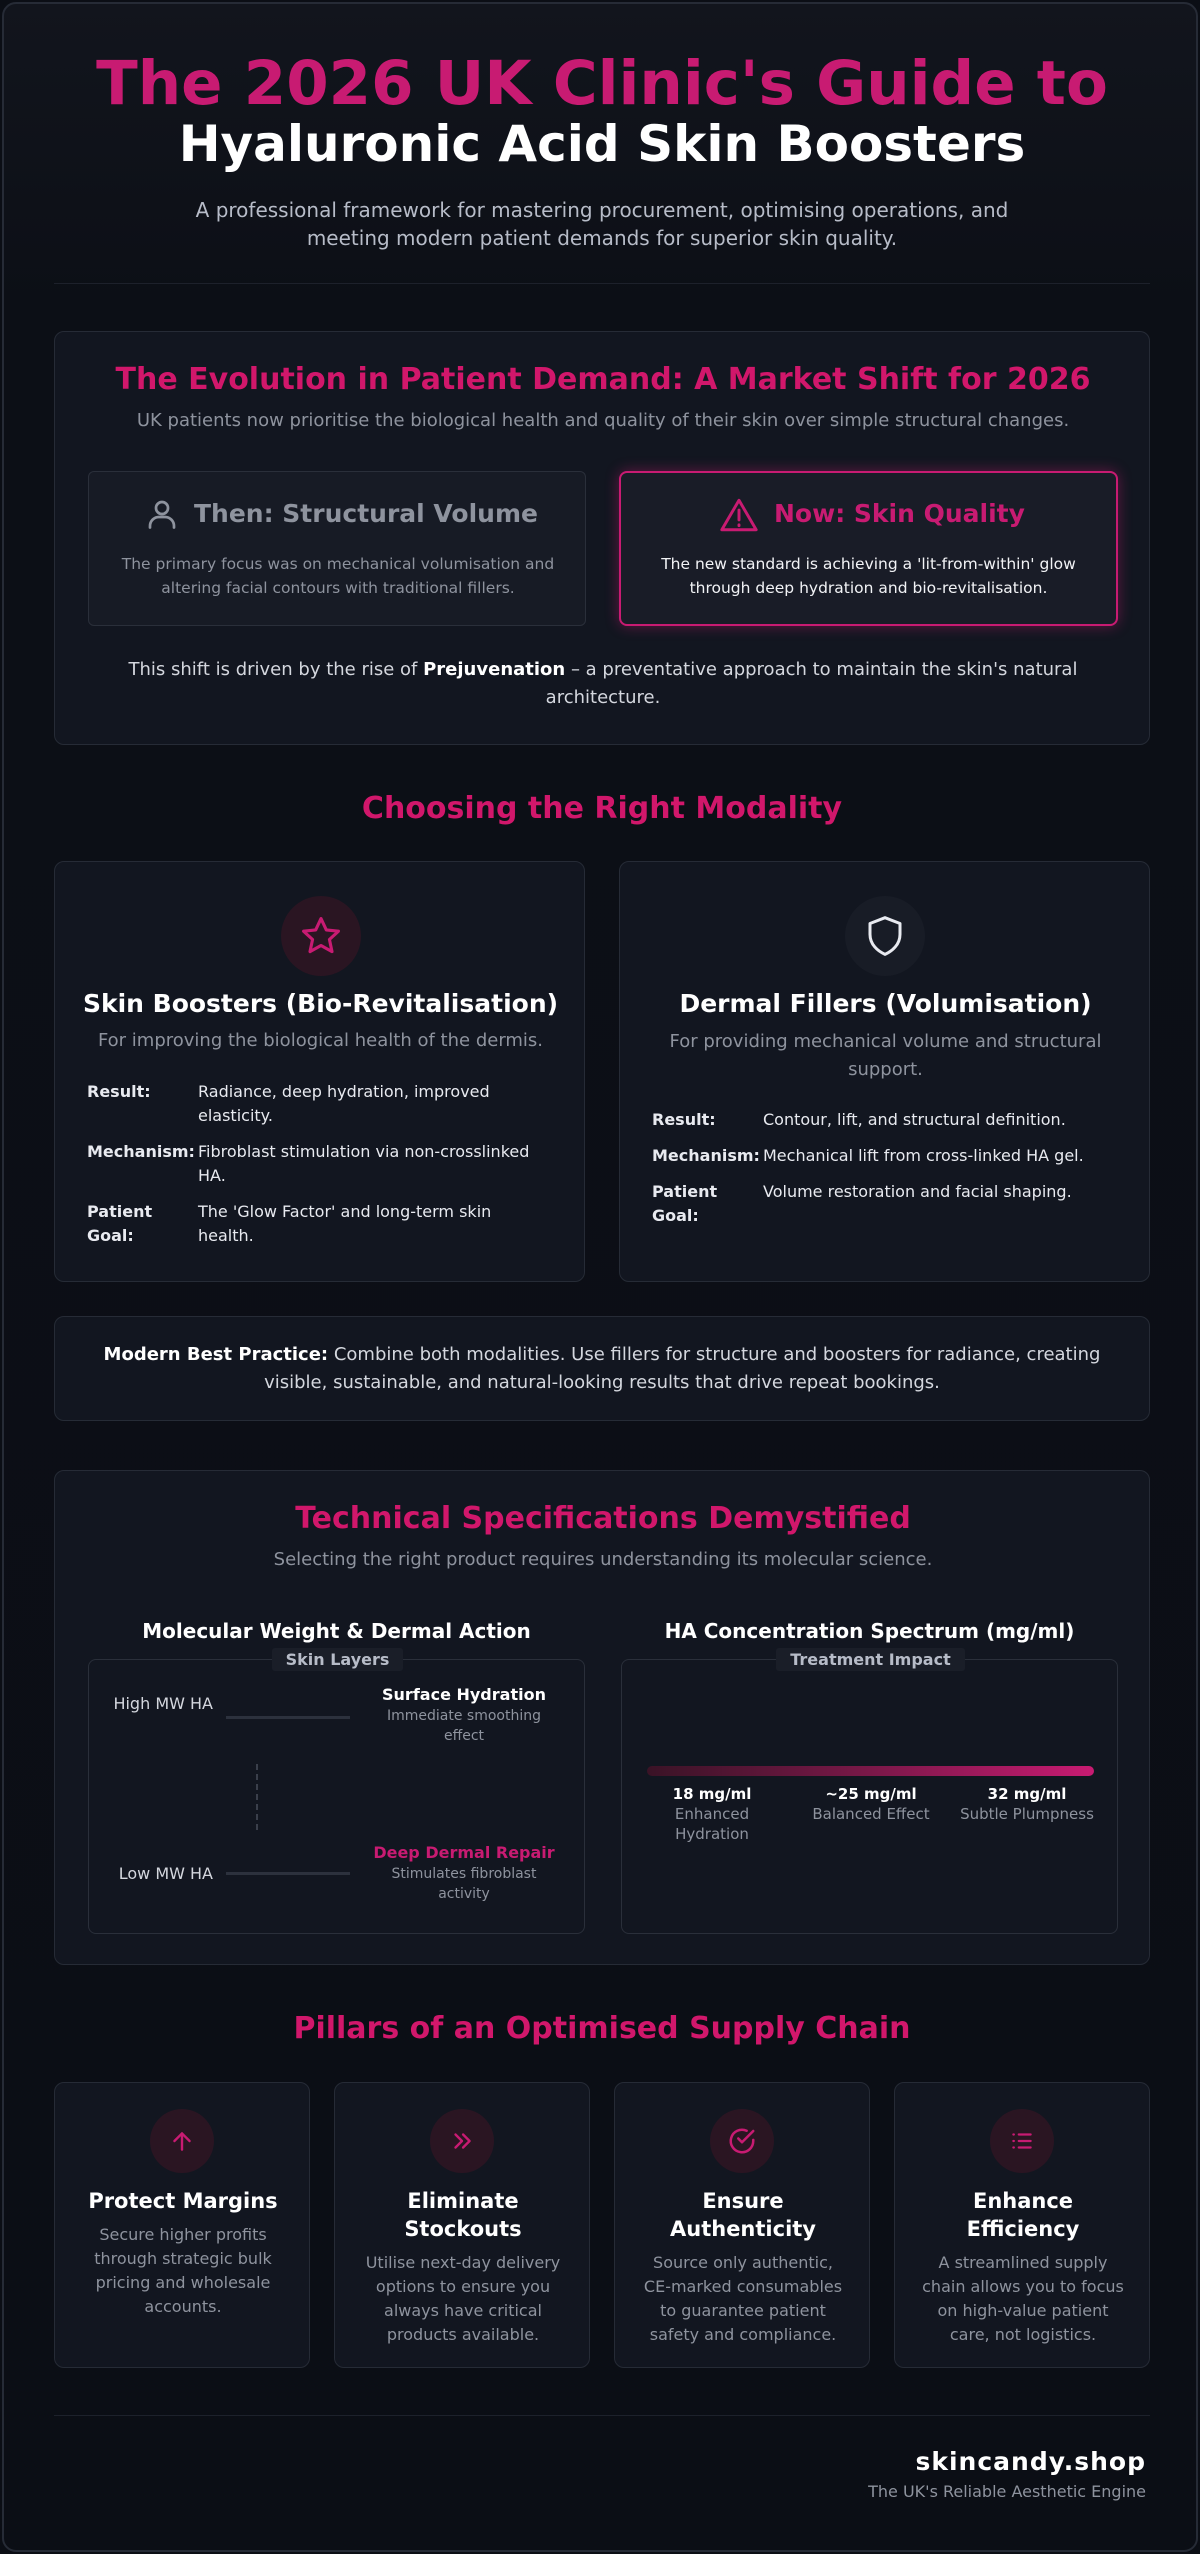 The width and height of the screenshot is (1200, 2554). Describe the element at coordinates (871, 1814) in the screenshot. I see `conc-label-25: Balanced Effect` at that location.